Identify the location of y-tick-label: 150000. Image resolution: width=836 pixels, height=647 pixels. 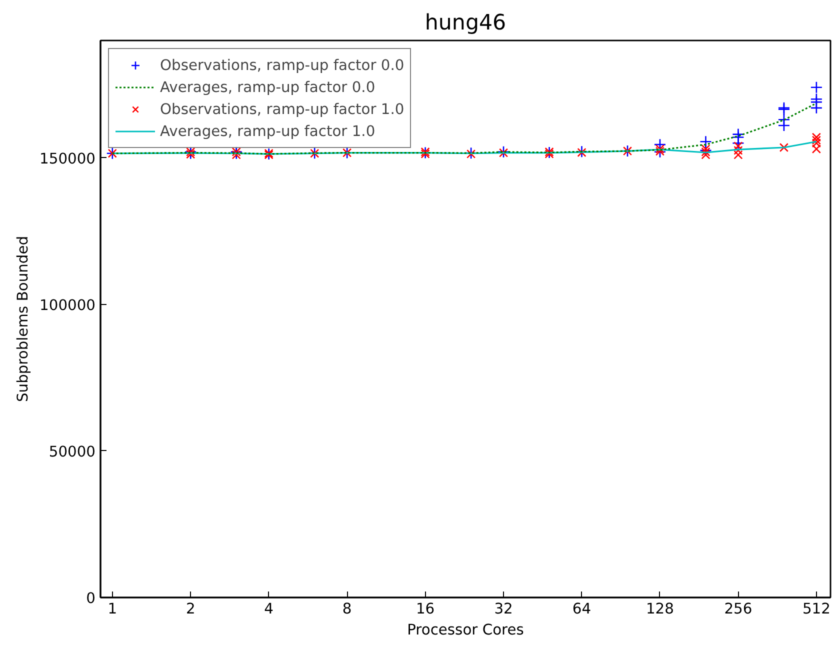
(68, 159).